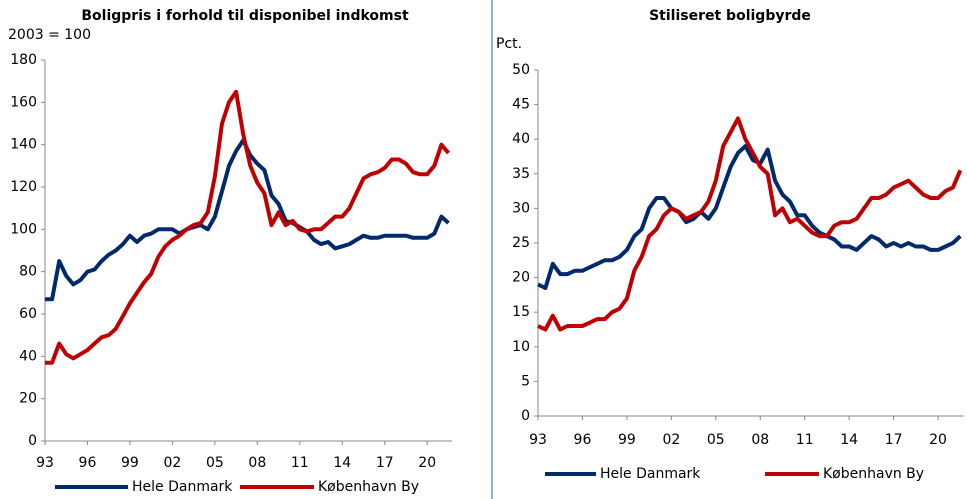 The height and width of the screenshot is (499, 967). I want to click on y-tick-label: 160, so click(23, 102).